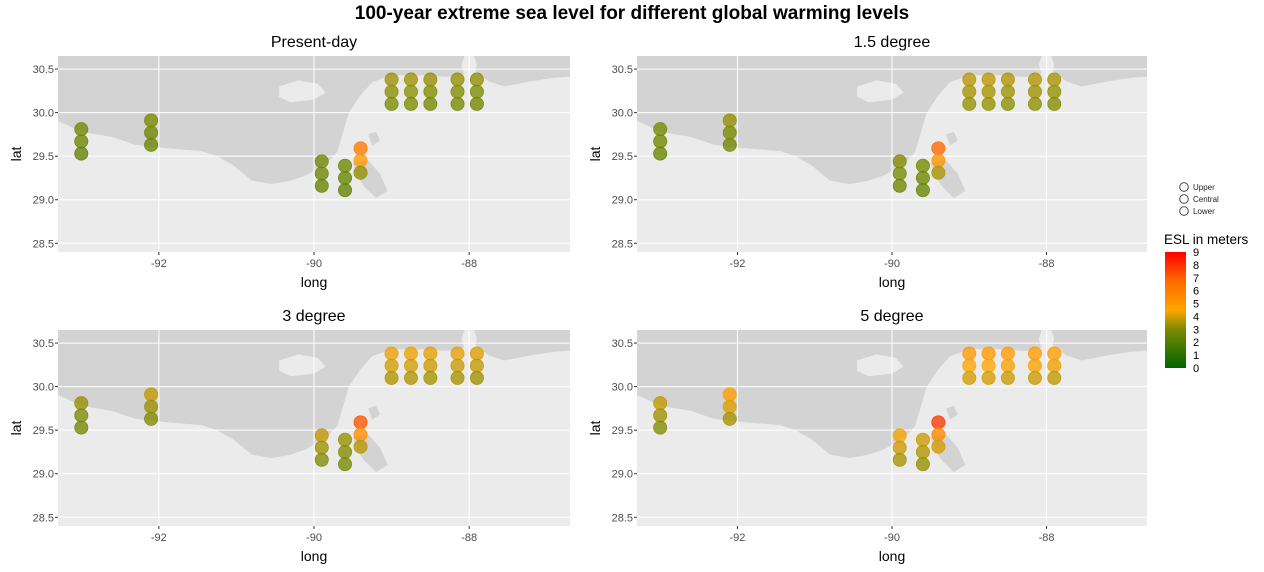 Image resolution: width=1264 pixels, height=572 pixels. Describe the element at coordinates (891, 316) in the screenshot. I see `panel-title: 5 degree` at that location.